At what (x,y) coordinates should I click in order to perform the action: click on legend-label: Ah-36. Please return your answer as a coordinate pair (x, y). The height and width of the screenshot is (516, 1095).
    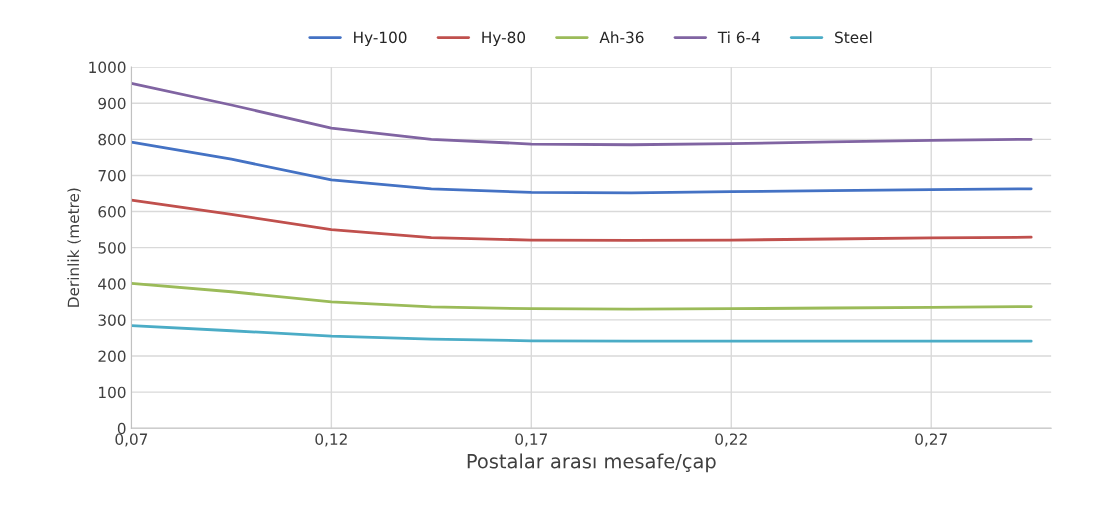
    Looking at the image, I should click on (621, 37).